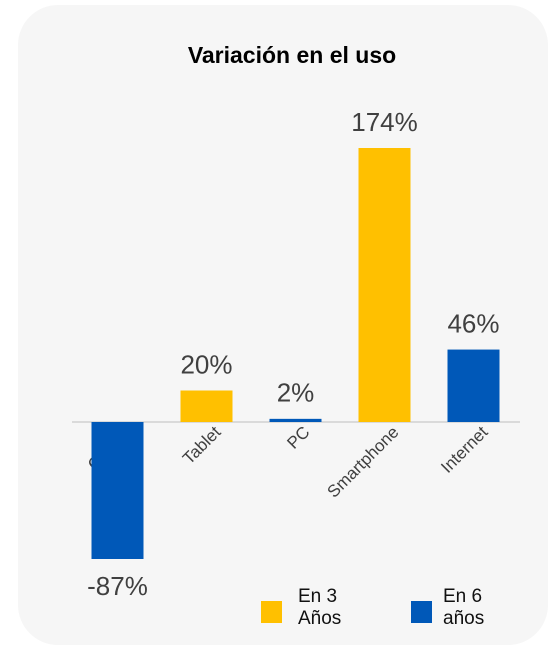  I want to click on value-label: 46%, so click(473, 323).